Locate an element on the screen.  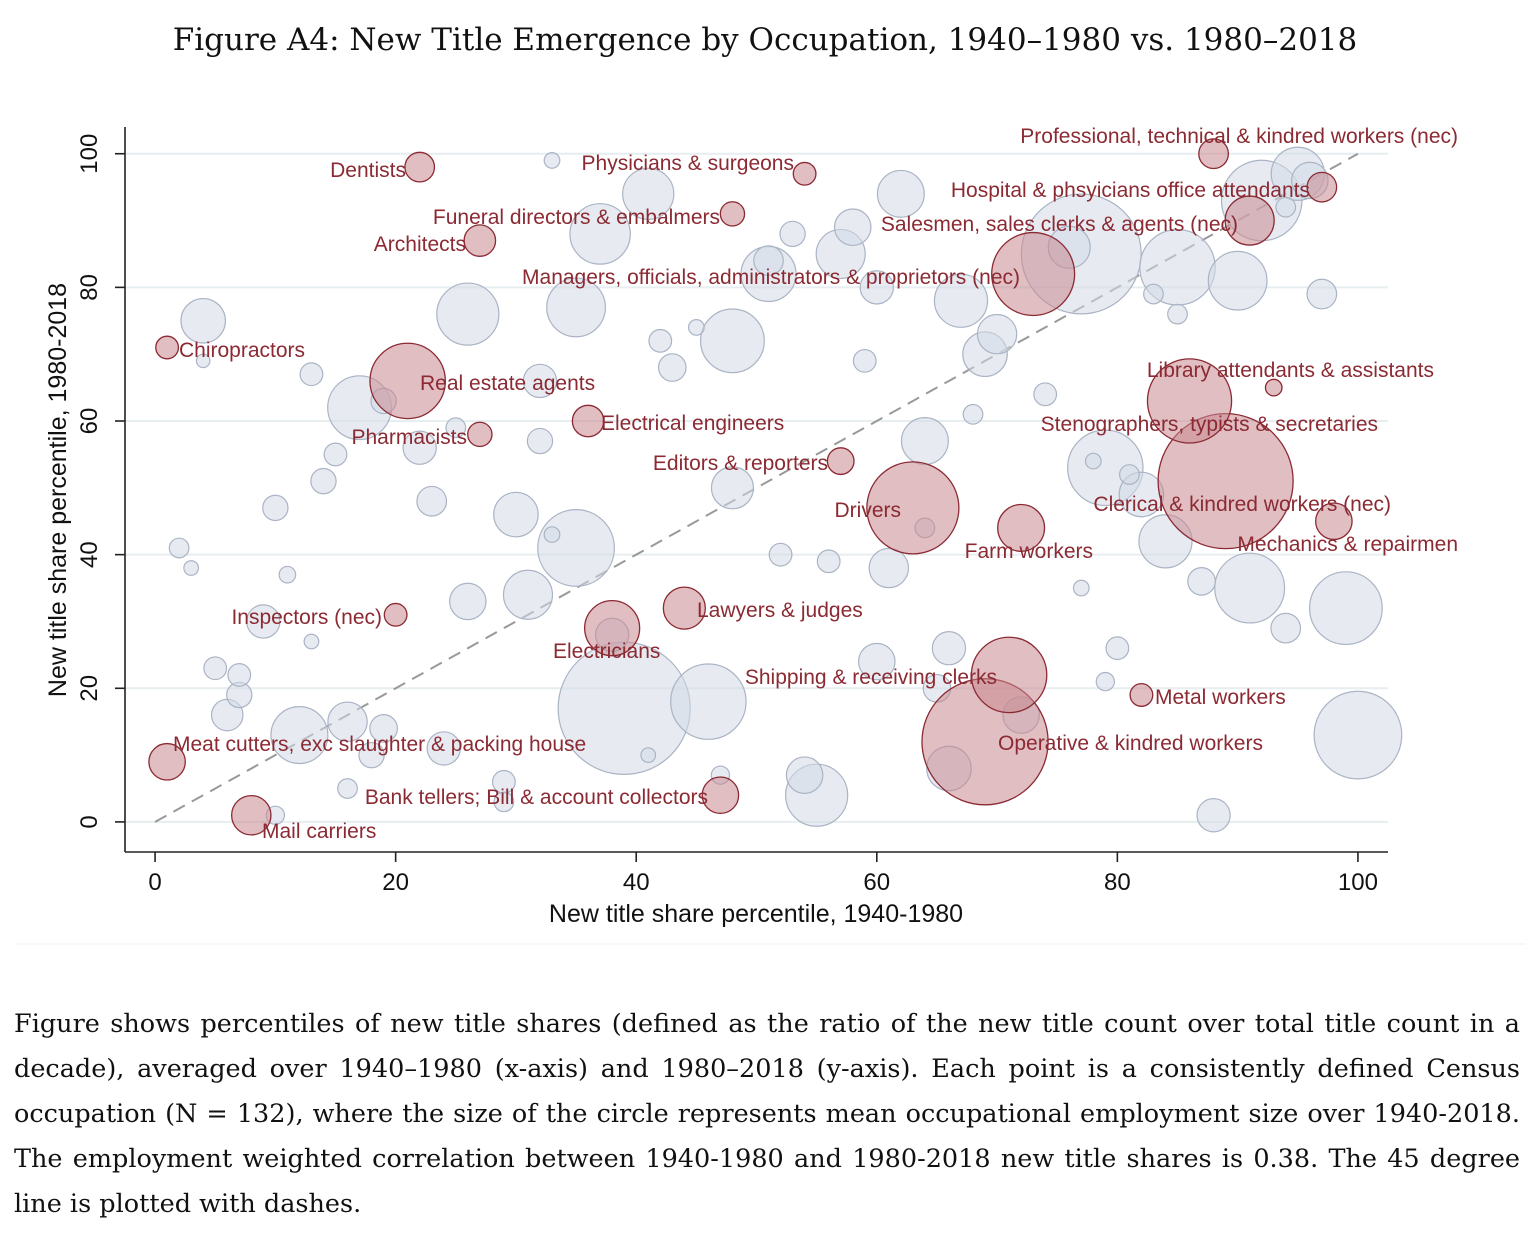
x-tick-label: 80 is located at coordinates (1117, 882).